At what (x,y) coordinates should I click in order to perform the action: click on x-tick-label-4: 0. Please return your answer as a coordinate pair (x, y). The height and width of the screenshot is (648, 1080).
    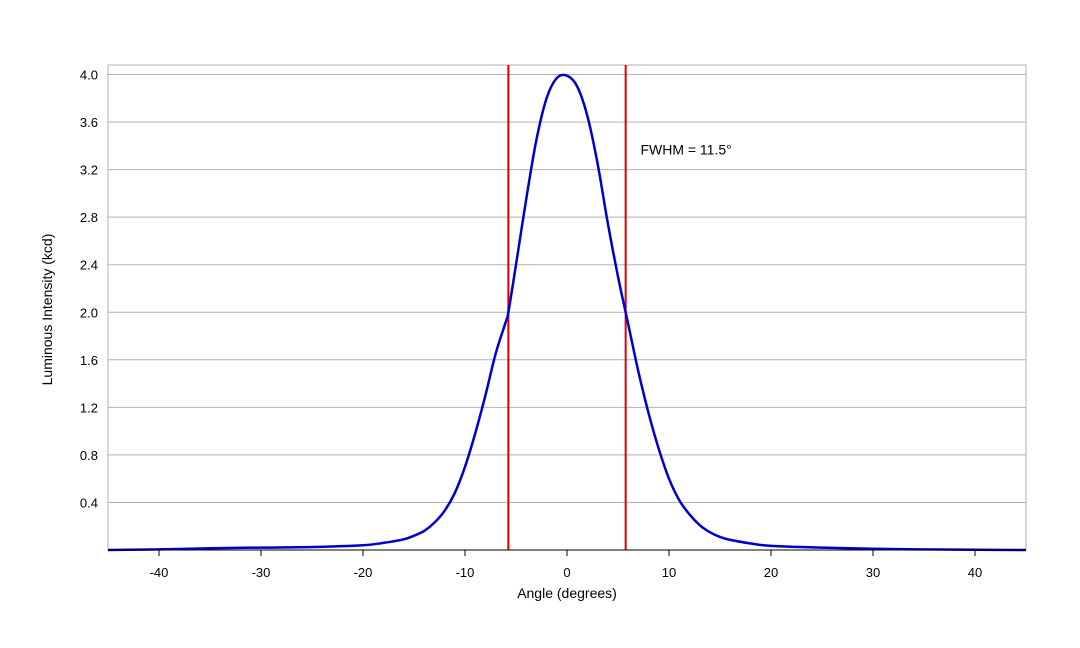
    Looking at the image, I should click on (566, 572).